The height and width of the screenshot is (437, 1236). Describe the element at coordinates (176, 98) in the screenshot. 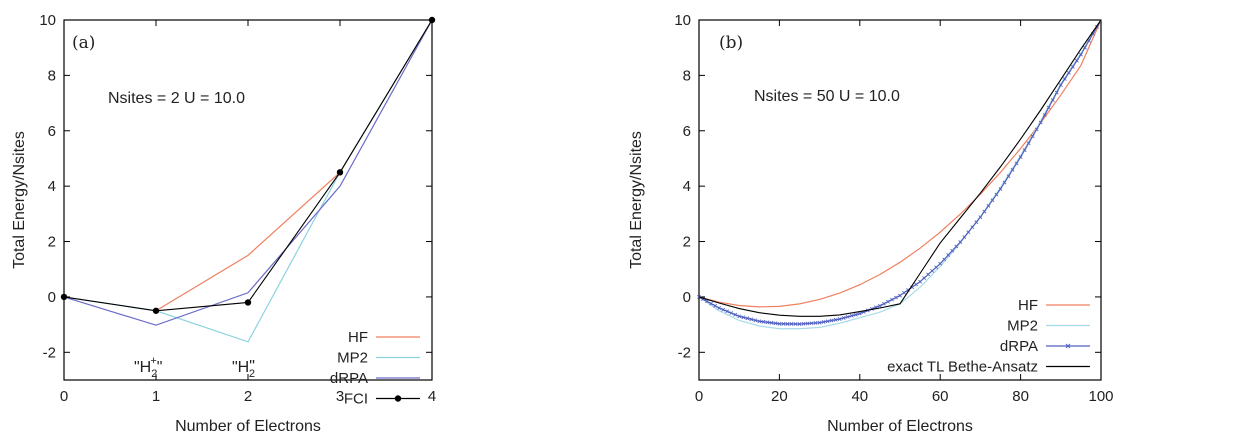

I see `annotation-a: Nsites = 2 U = 10.0` at that location.